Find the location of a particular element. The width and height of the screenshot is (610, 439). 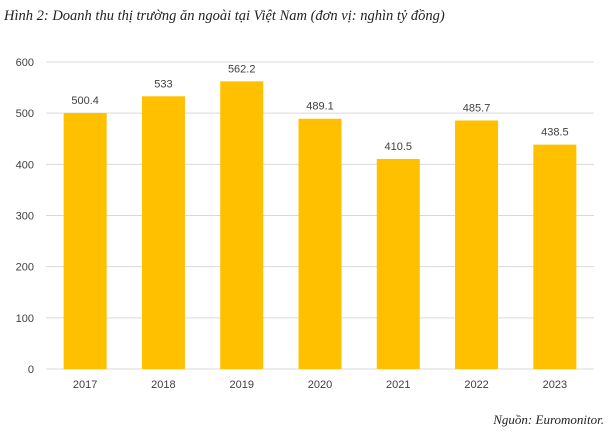

x-tick-label-2021: 2021 is located at coordinates (398, 385).